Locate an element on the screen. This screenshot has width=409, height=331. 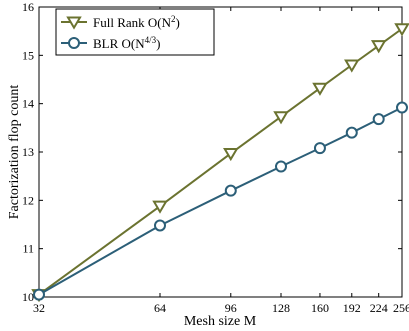
x-tick-label: 128 is located at coordinates (281, 308).